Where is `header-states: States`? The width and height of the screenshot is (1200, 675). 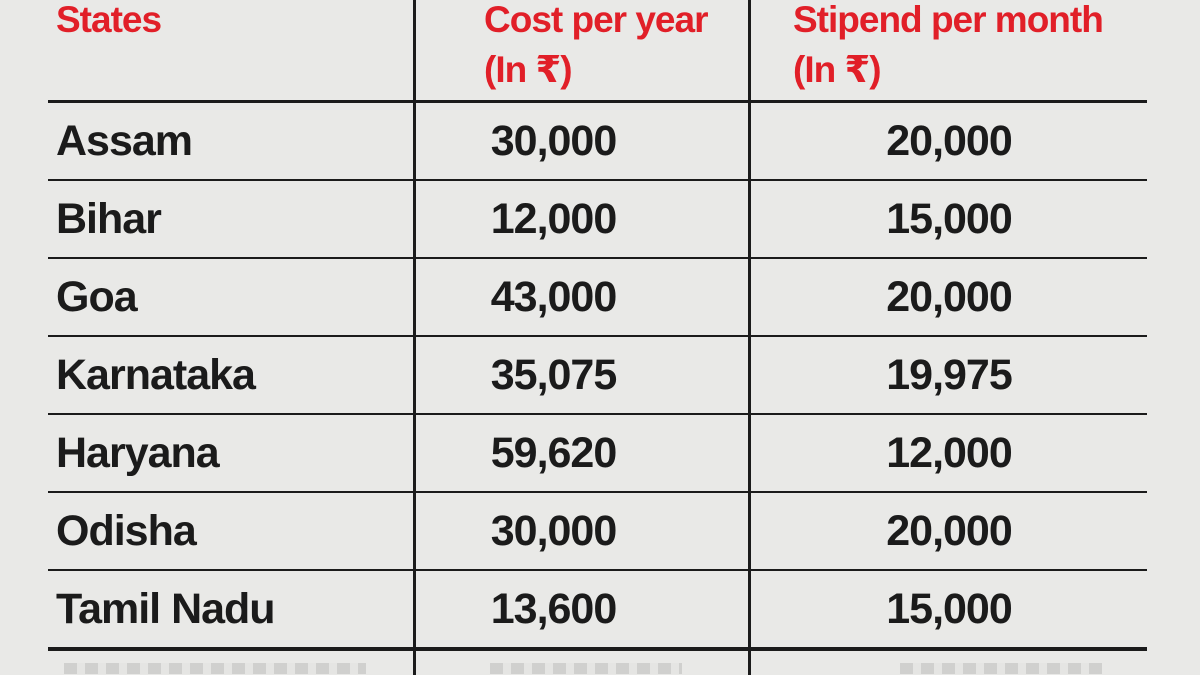 header-states: States is located at coordinates (232, 19).